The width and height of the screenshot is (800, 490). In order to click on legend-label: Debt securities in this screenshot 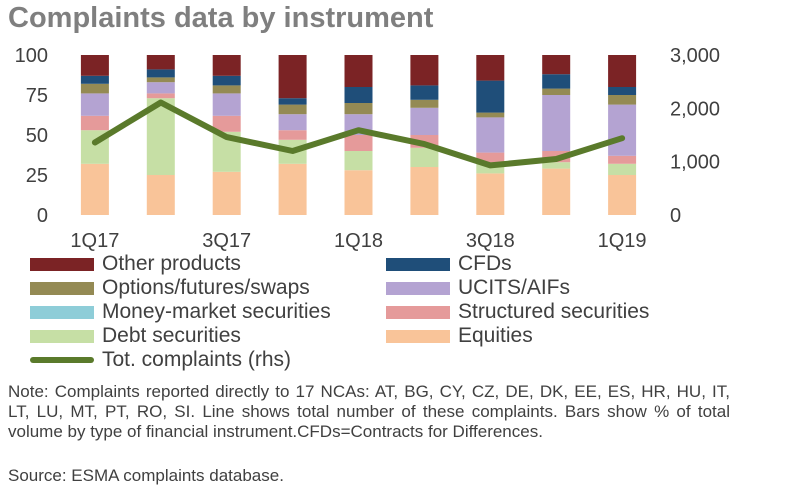, I will do `click(171, 335)`.